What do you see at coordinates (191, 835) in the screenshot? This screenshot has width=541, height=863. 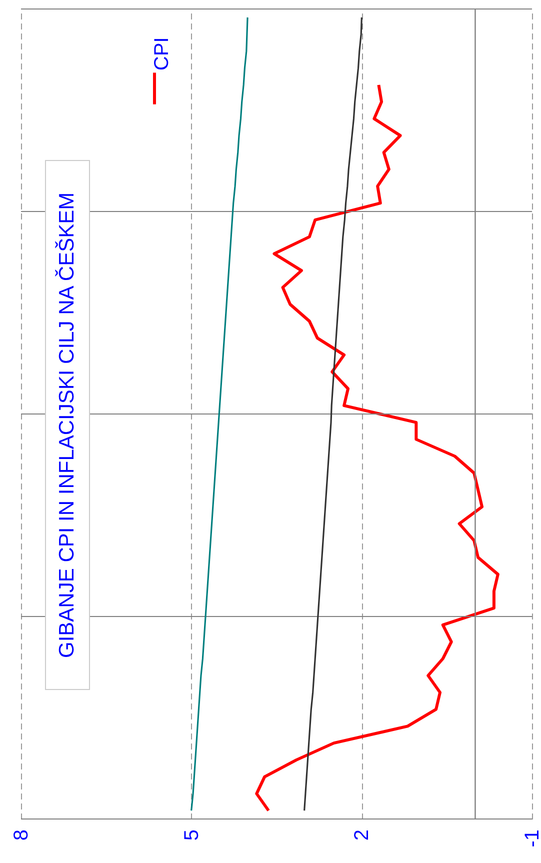 I see `x-tick-label: 5` at bounding box center [191, 835].